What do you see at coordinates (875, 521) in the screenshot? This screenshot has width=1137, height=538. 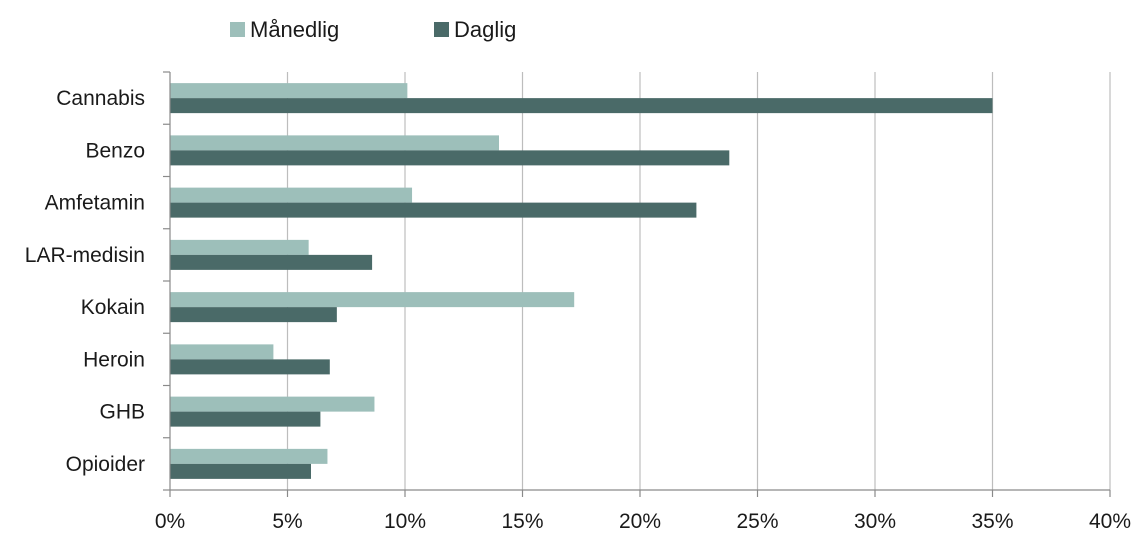 I see `x-tick-label: 30%` at bounding box center [875, 521].